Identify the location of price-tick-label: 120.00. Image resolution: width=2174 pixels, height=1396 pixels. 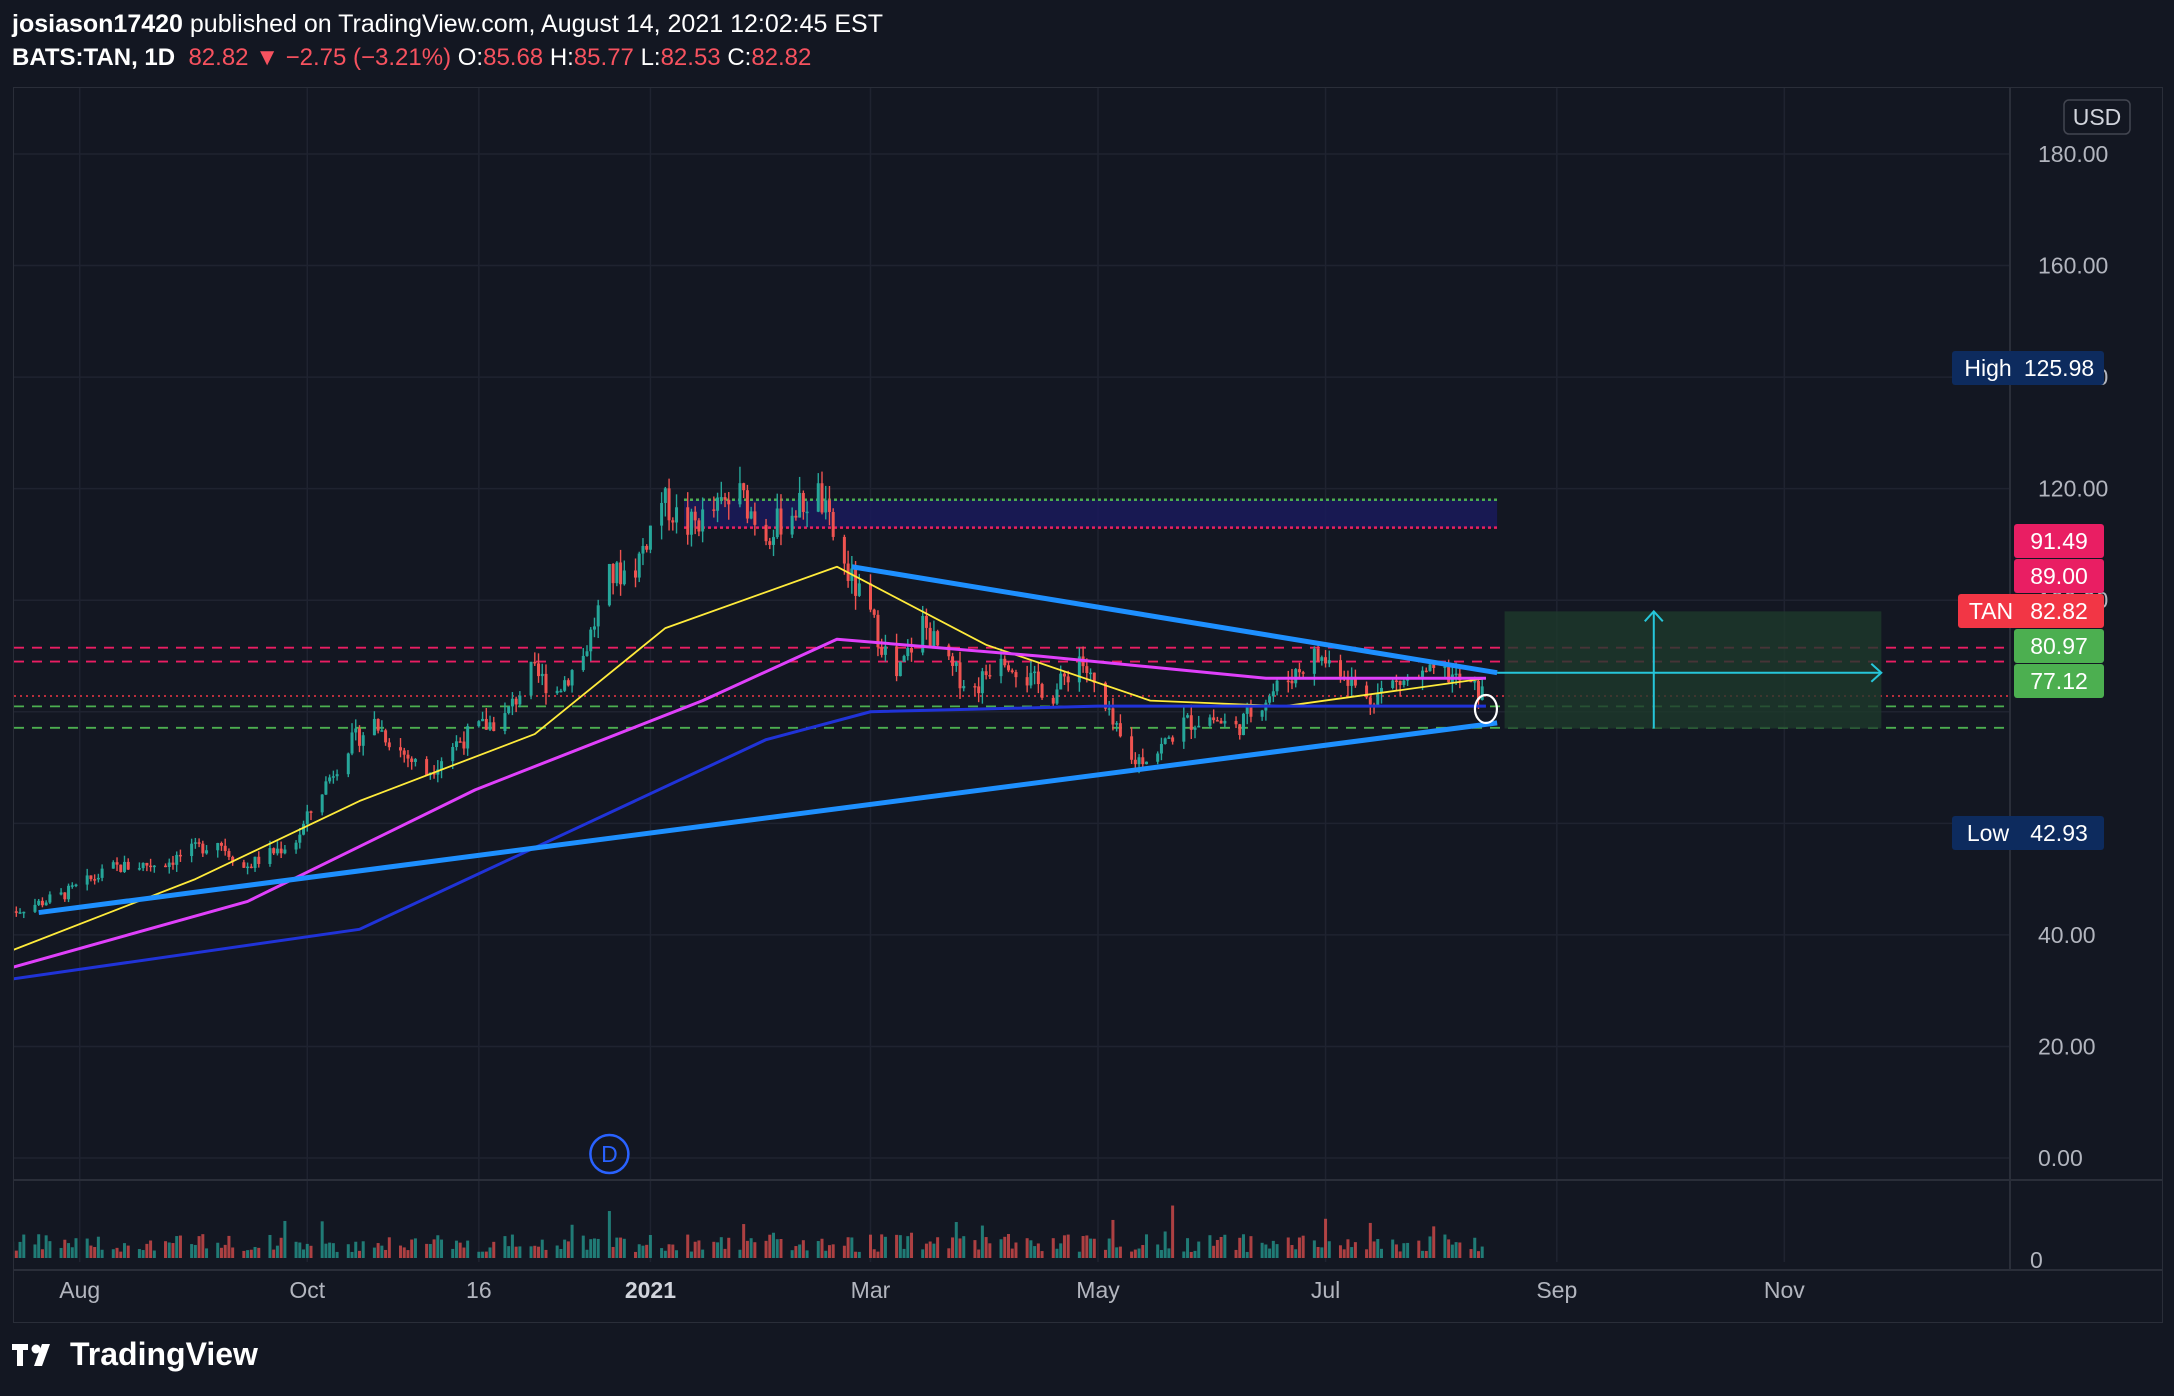
(2073, 489).